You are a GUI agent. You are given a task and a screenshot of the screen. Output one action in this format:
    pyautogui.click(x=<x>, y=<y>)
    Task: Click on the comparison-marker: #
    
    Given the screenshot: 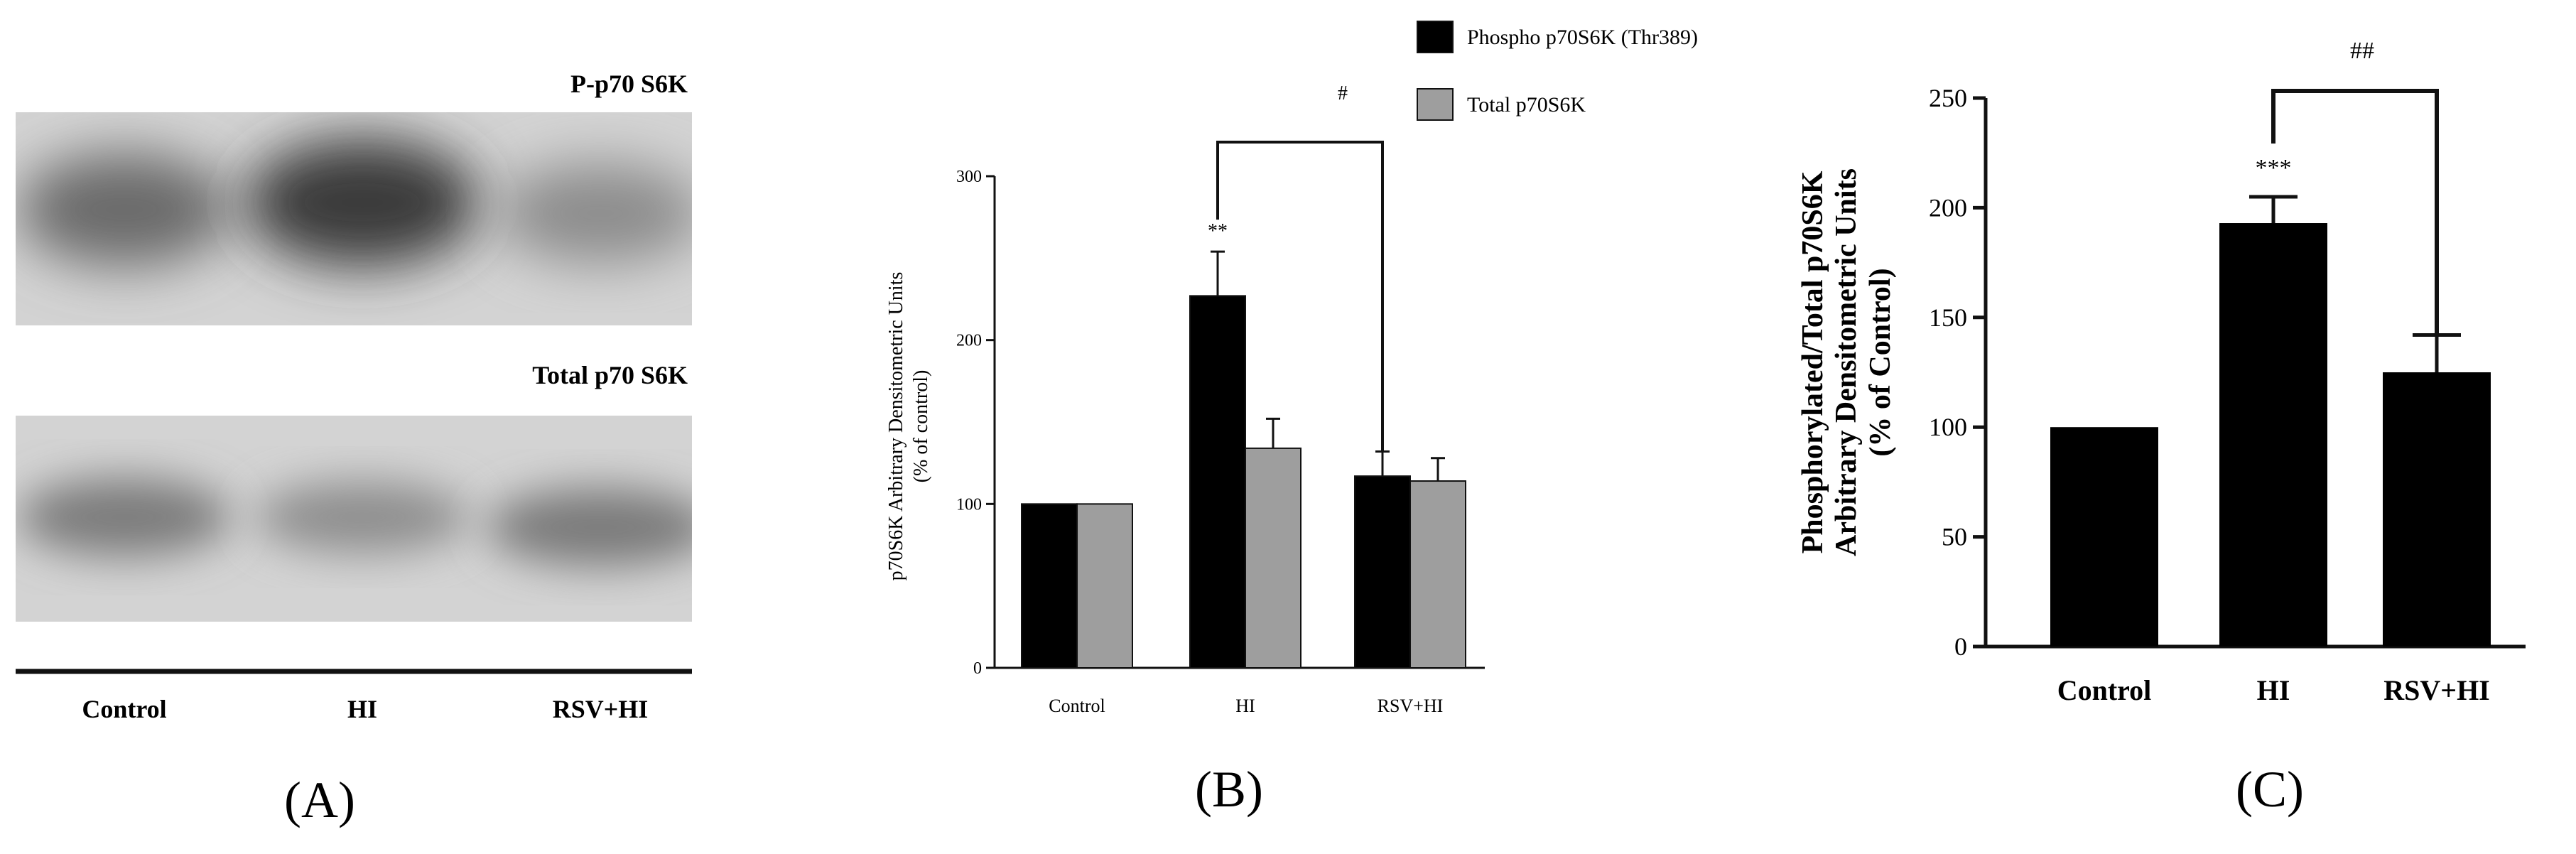 What is the action you would take?
    pyautogui.click(x=1343, y=93)
    